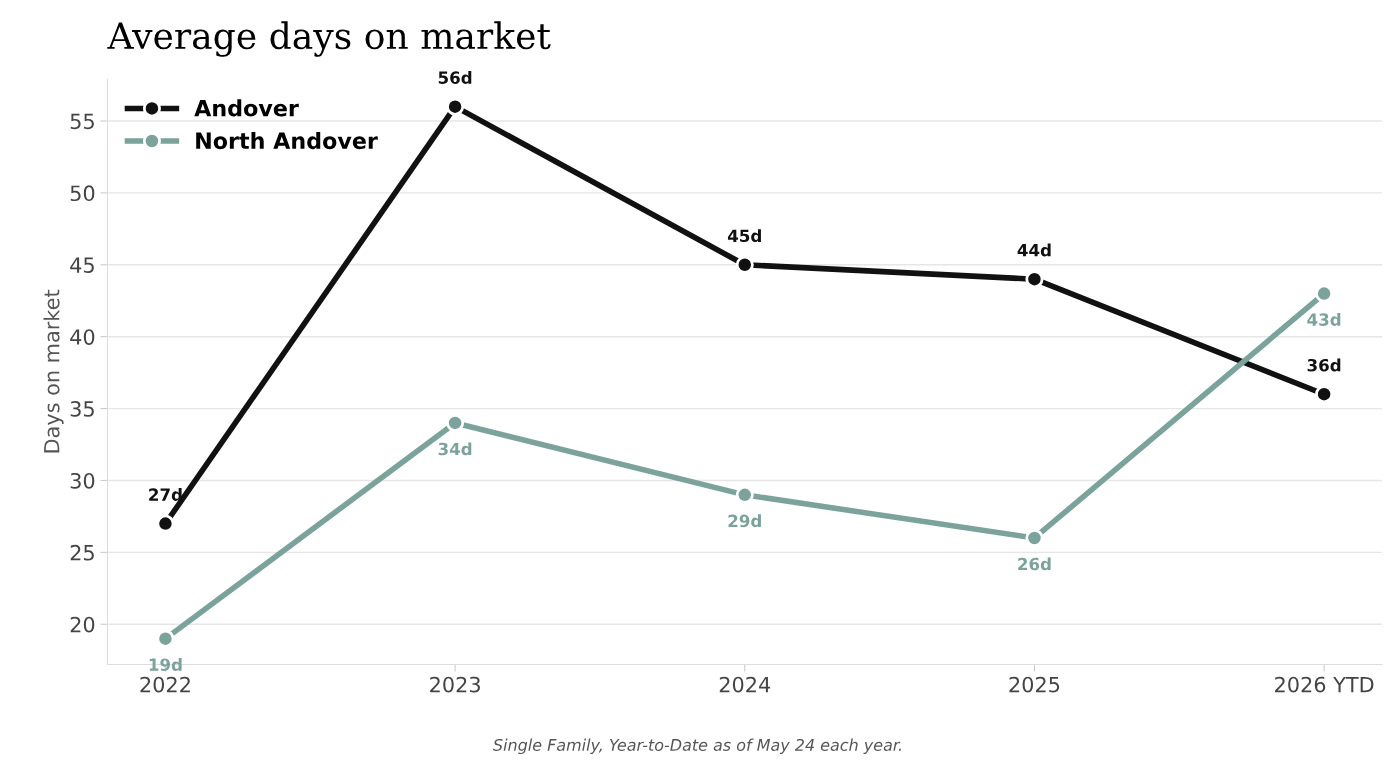 This screenshot has height=770, width=1396. Describe the element at coordinates (82, 409) in the screenshot. I see `y-tick-label: 35` at that location.